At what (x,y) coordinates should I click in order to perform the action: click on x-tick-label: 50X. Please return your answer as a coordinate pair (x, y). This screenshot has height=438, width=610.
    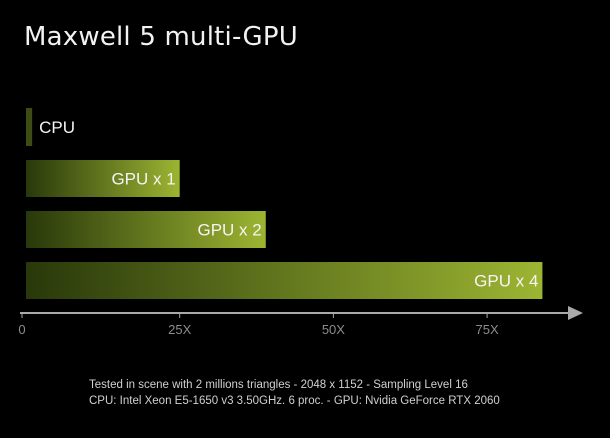
    Looking at the image, I should click on (333, 329).